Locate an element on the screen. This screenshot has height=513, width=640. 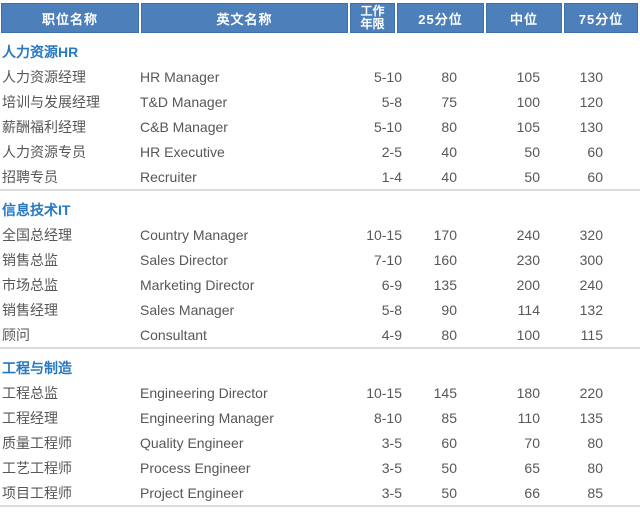
table-row: 销售经理 Sales Manager 5-8 90 114 132 is located at coordinates (320, 309).